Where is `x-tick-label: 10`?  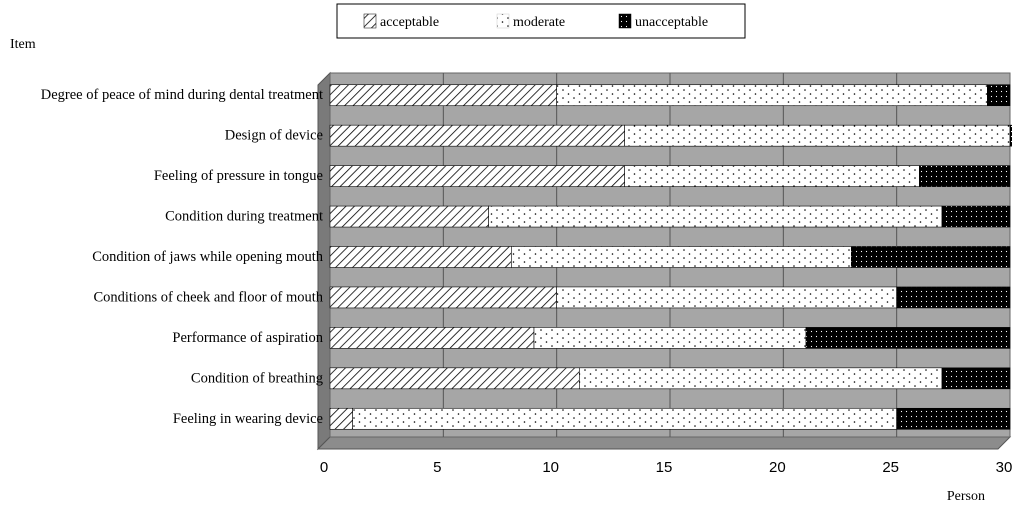
x-tick-label: 10 is located at coordinates (550, 467).